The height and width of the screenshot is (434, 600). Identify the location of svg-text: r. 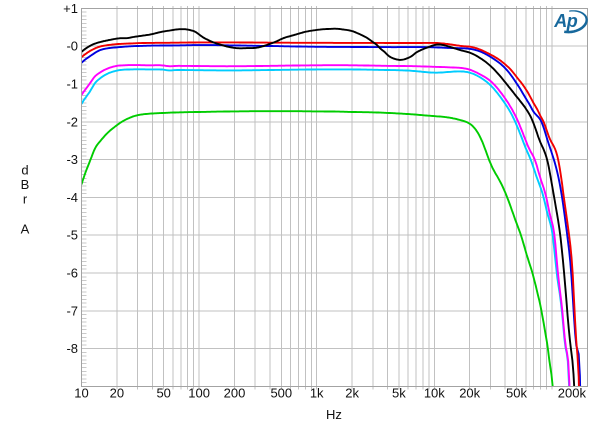
(25, 199).